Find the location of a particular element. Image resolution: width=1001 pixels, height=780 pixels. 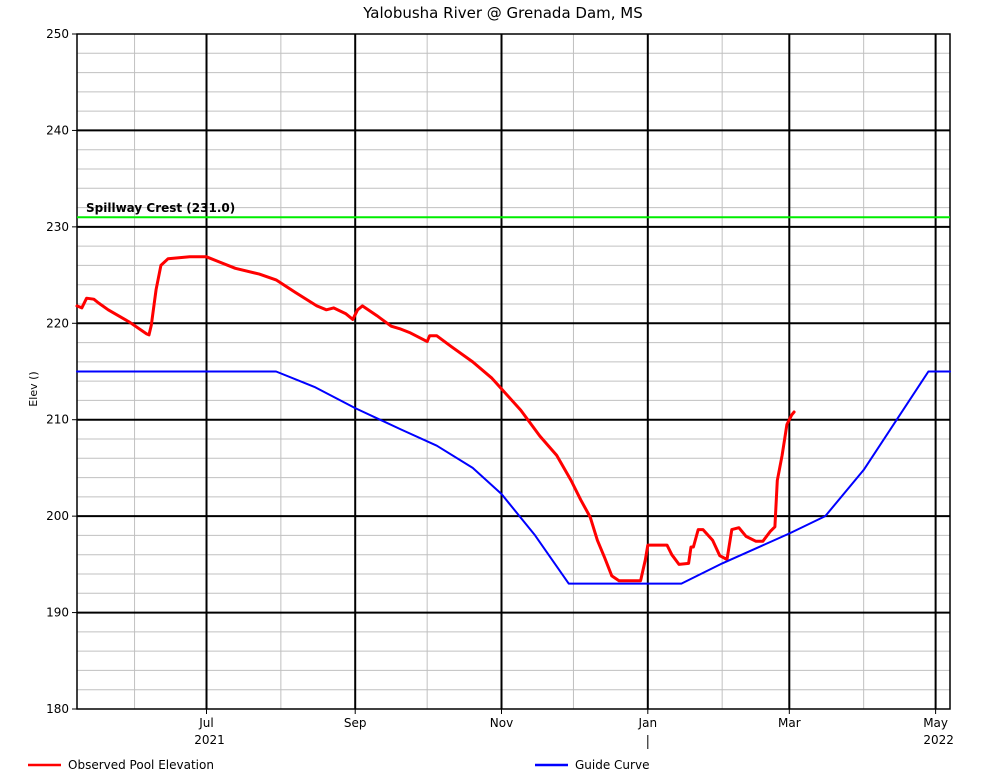

y-tick-label: 200 is located at coordinates (57, 516).